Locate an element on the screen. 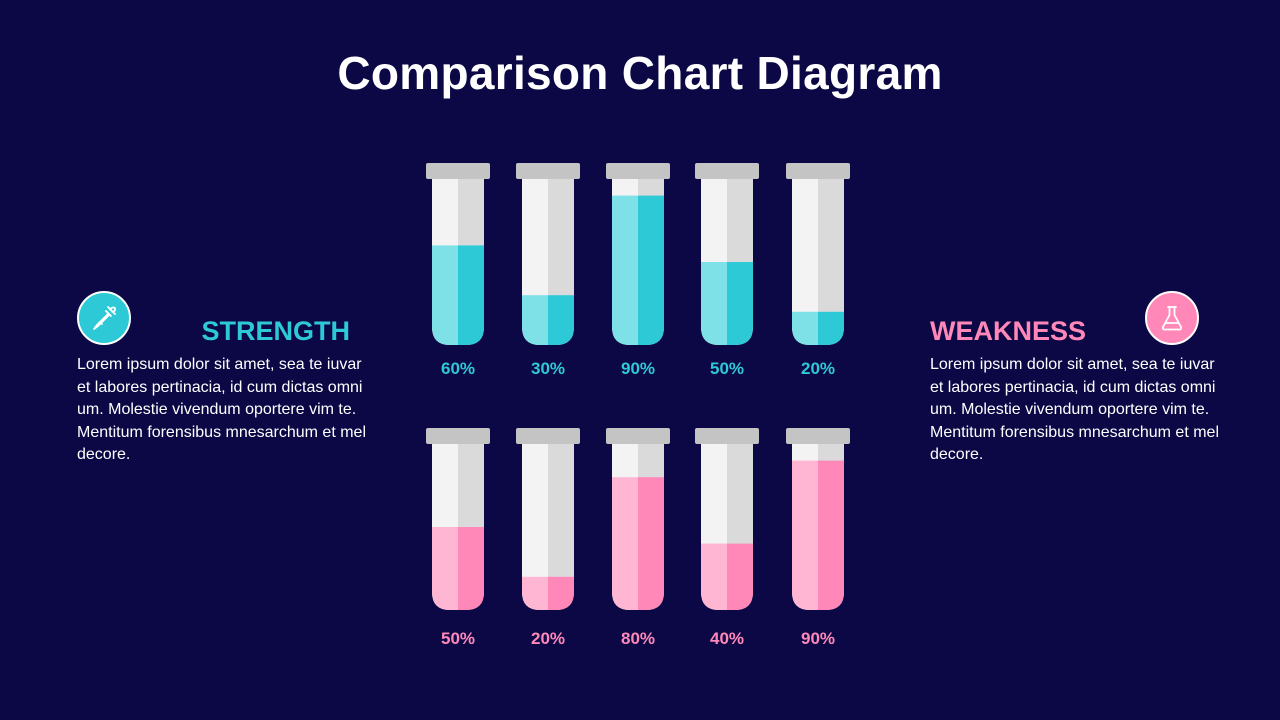  strength-value-label-3: 90% is located at coordinates (638, 368).